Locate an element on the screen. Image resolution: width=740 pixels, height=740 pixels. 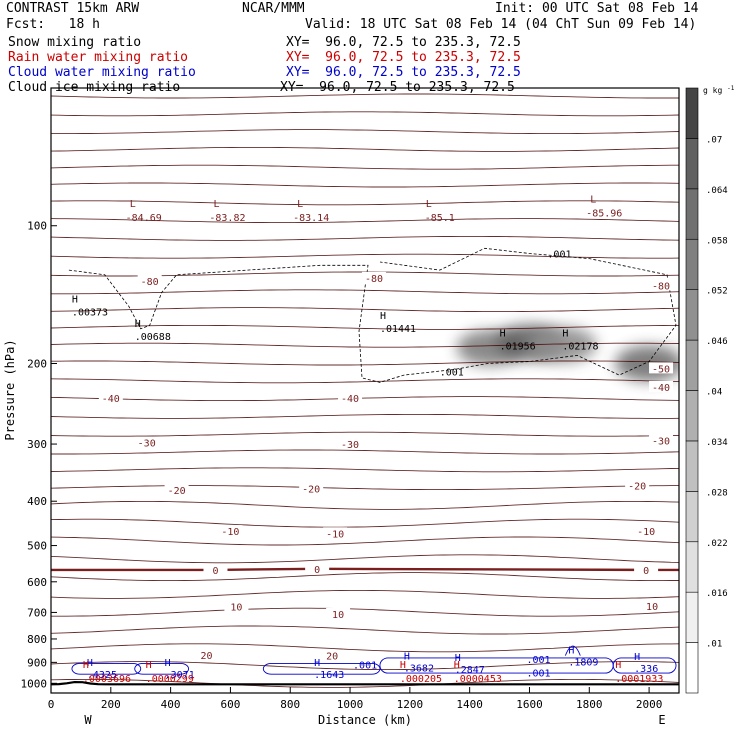
y-axis-label: Pressure (hPa) is located at coordinates (10, 389).